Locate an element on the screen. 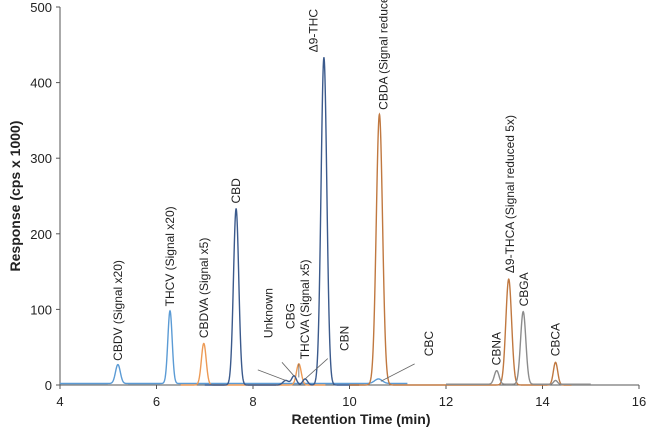  x-tick-label: 10 is located at coordinates (349, 401).